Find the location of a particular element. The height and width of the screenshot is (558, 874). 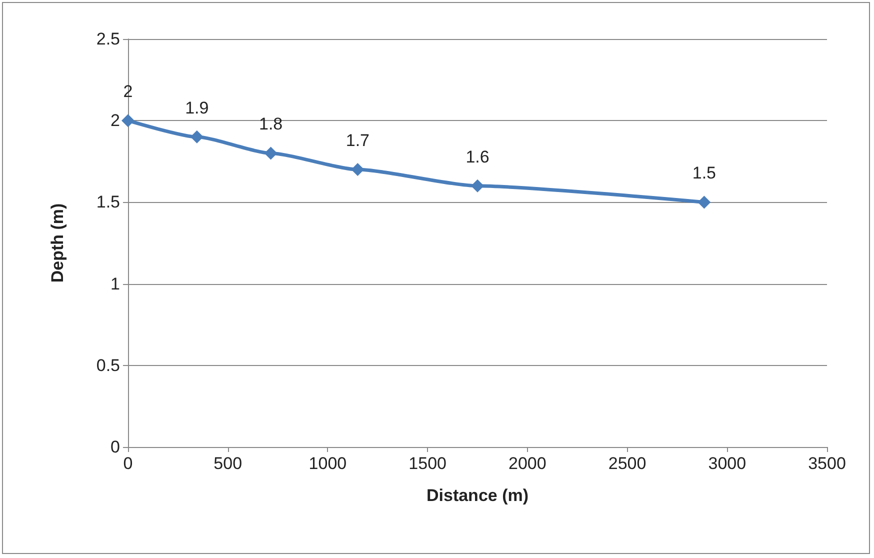

y-tick-label: 0 is located at coordinates (115, 447).